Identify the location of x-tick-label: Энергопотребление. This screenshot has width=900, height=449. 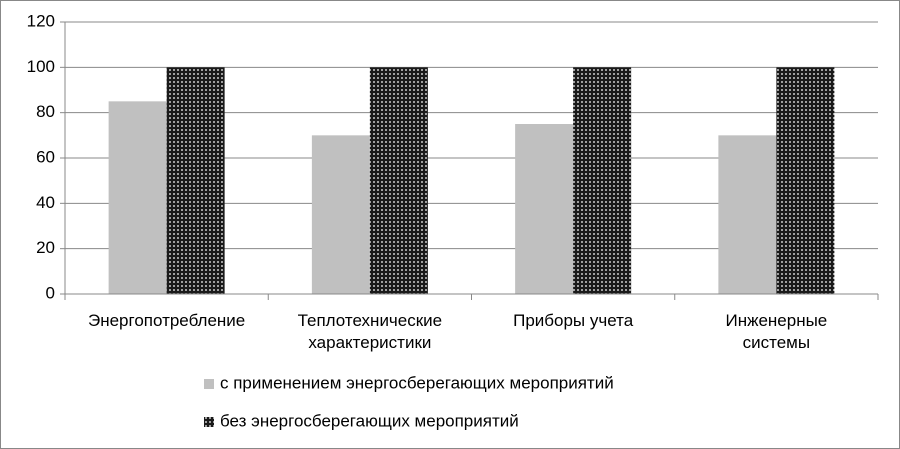
(166, 320).